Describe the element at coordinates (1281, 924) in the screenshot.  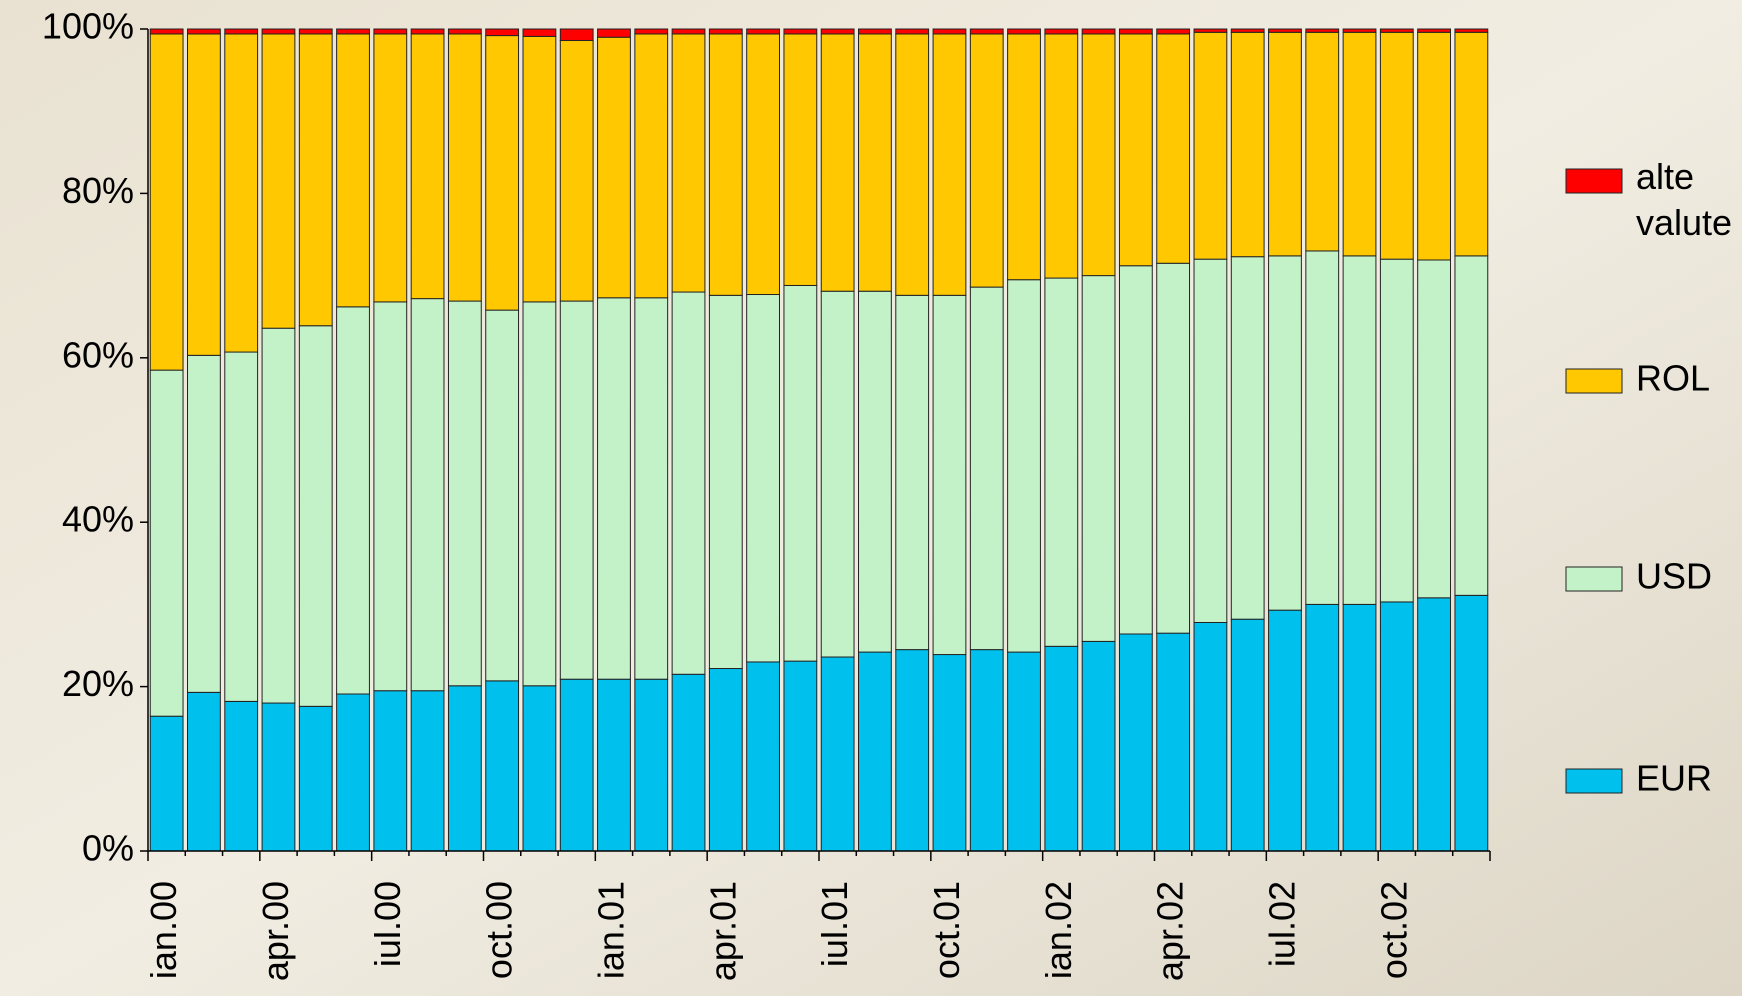
I see `x-tick-label: iul.02` at that location.